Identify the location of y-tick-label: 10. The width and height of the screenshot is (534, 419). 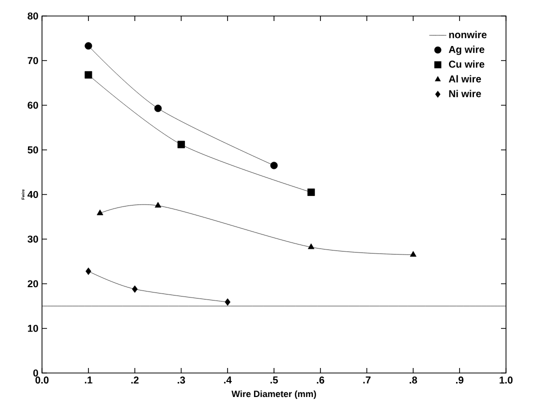
(33, 328).